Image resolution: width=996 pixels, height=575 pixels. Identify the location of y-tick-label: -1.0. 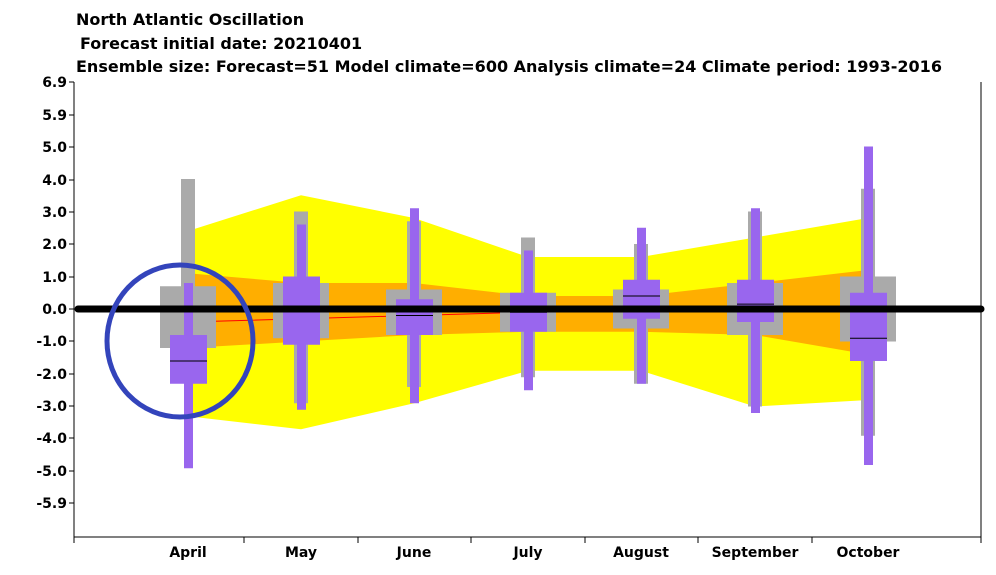
(51, 342).